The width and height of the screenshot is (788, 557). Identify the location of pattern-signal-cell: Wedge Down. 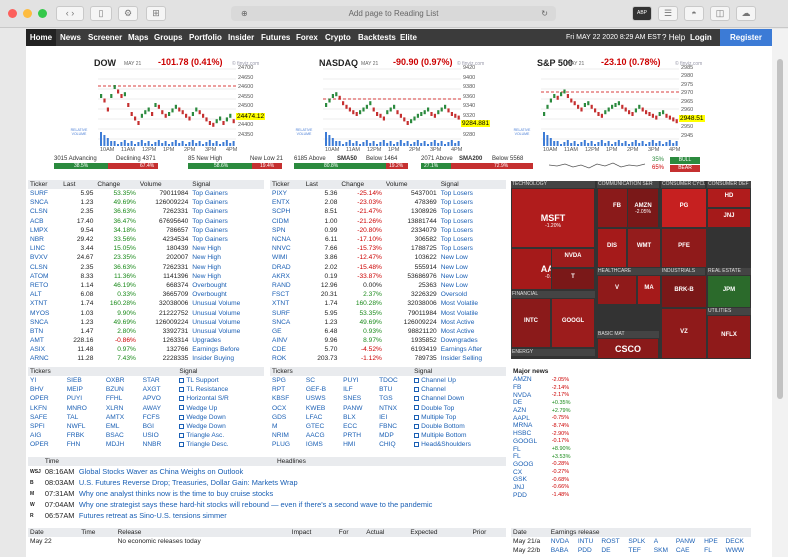
(220, 417).